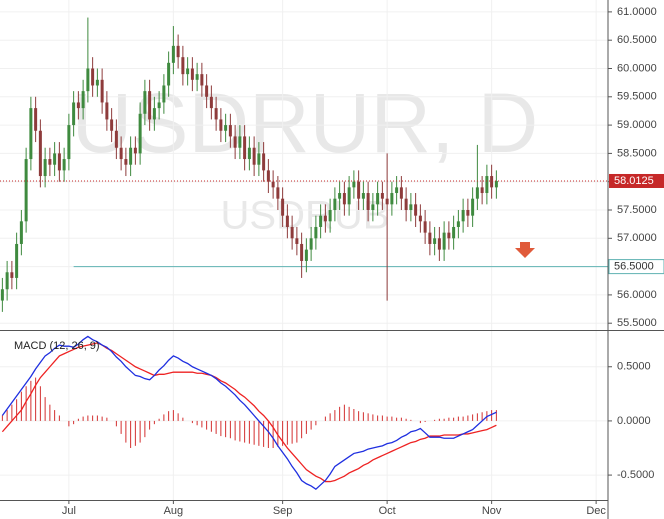 Image resolution: width=664 pixels, height=519 pixels. Describe the element at coordinates (637, 295) in the screenshot. I see `y-tick-label: 56.0000` at that location.